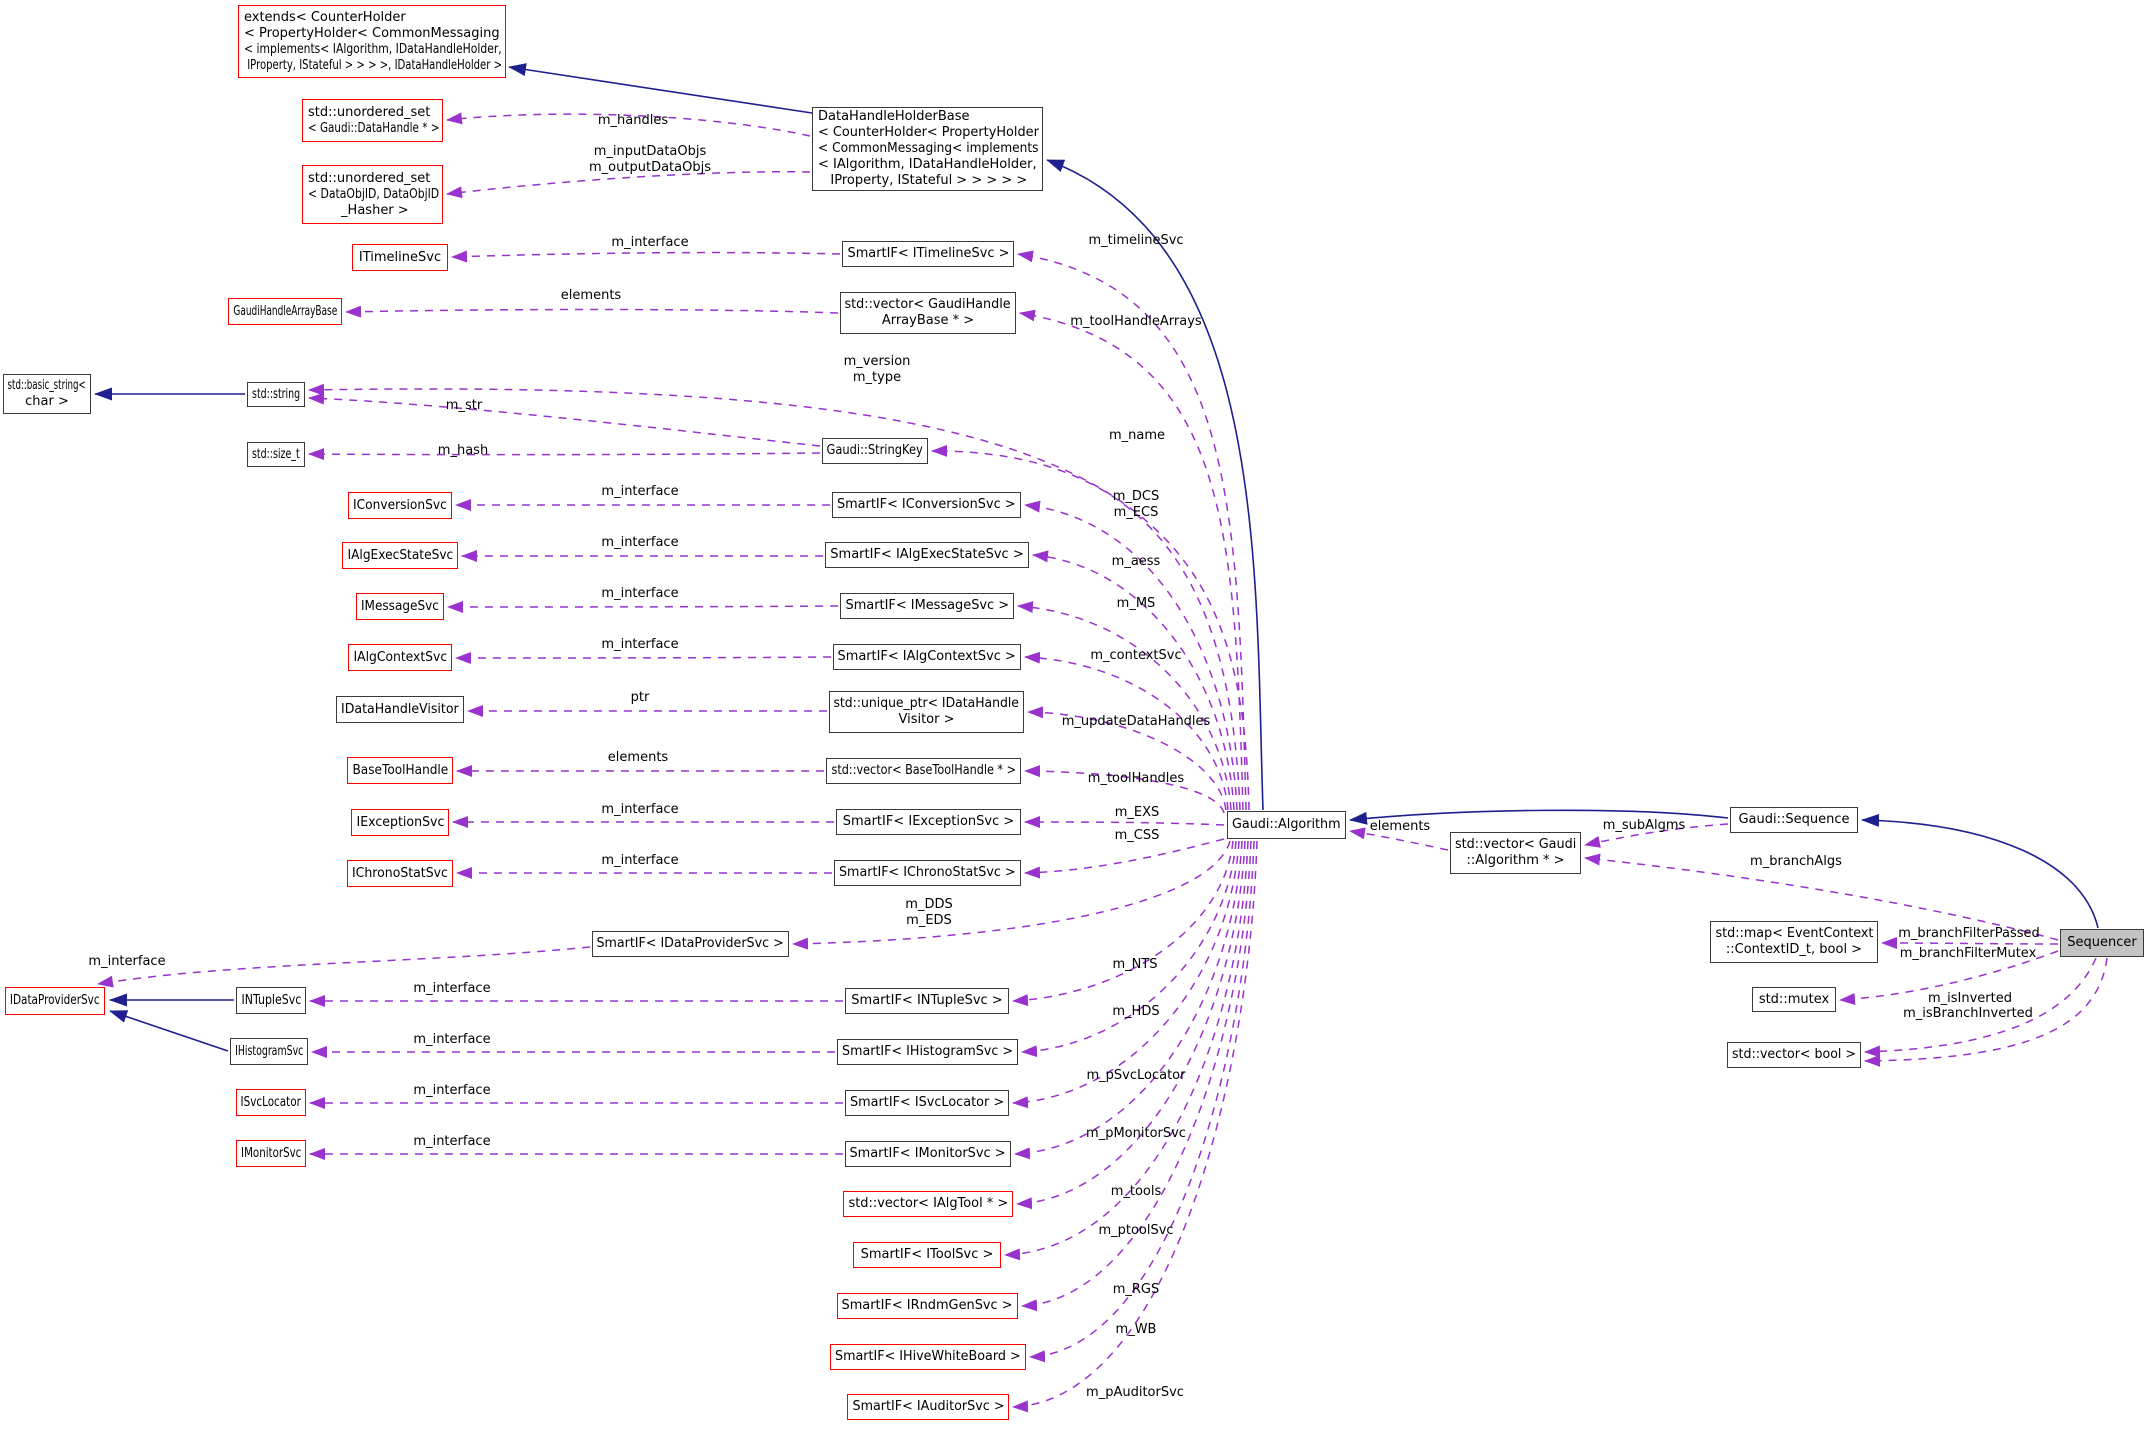 This screenshot has height=1444, width=2148. I want to click on node-vector-gaudihandlearraybase: std::vector< GaudiHandle ArrayBase * >, so click(928, 313).